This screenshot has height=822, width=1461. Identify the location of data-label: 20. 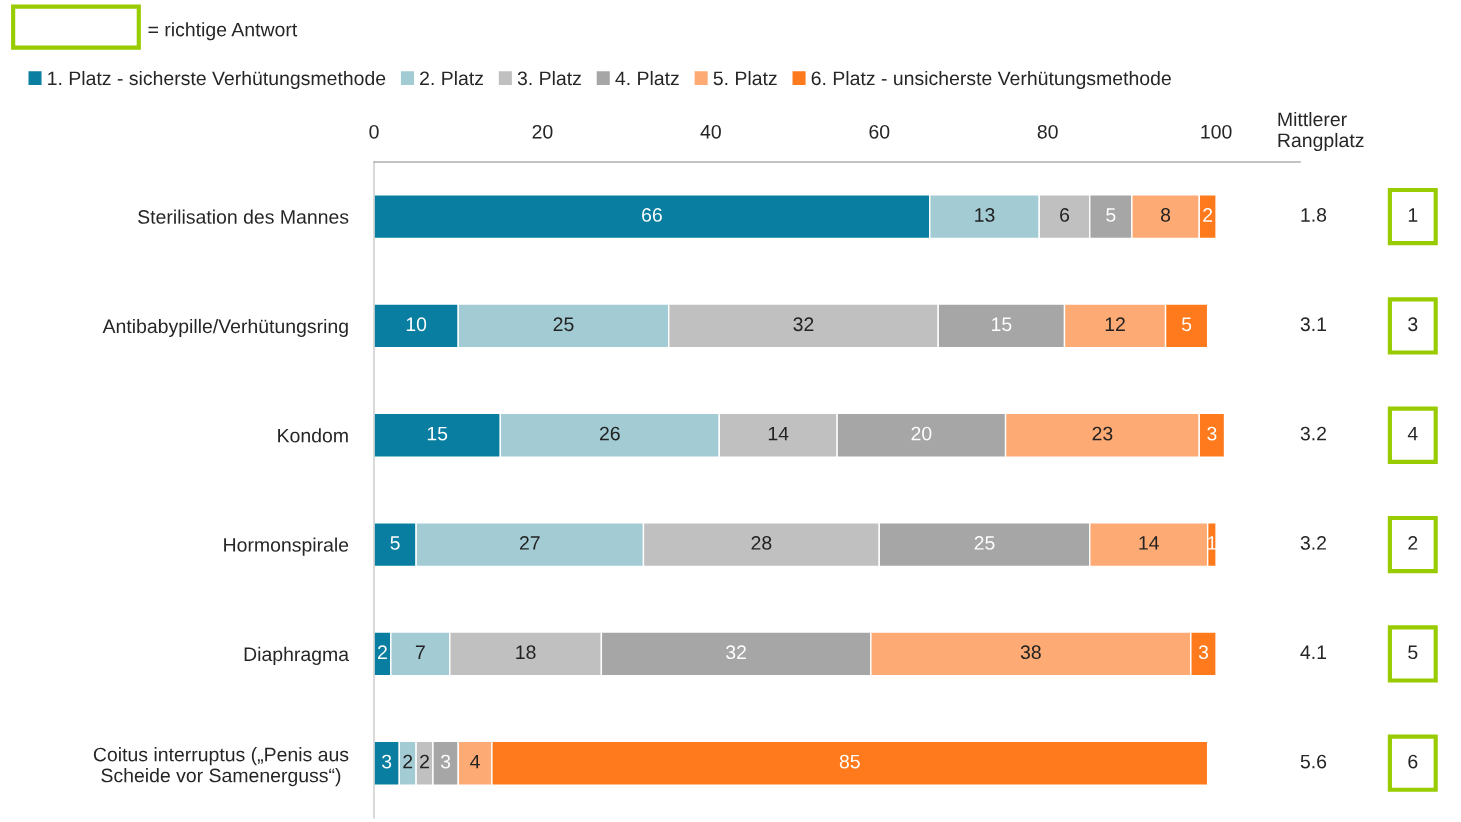
(921, 433).